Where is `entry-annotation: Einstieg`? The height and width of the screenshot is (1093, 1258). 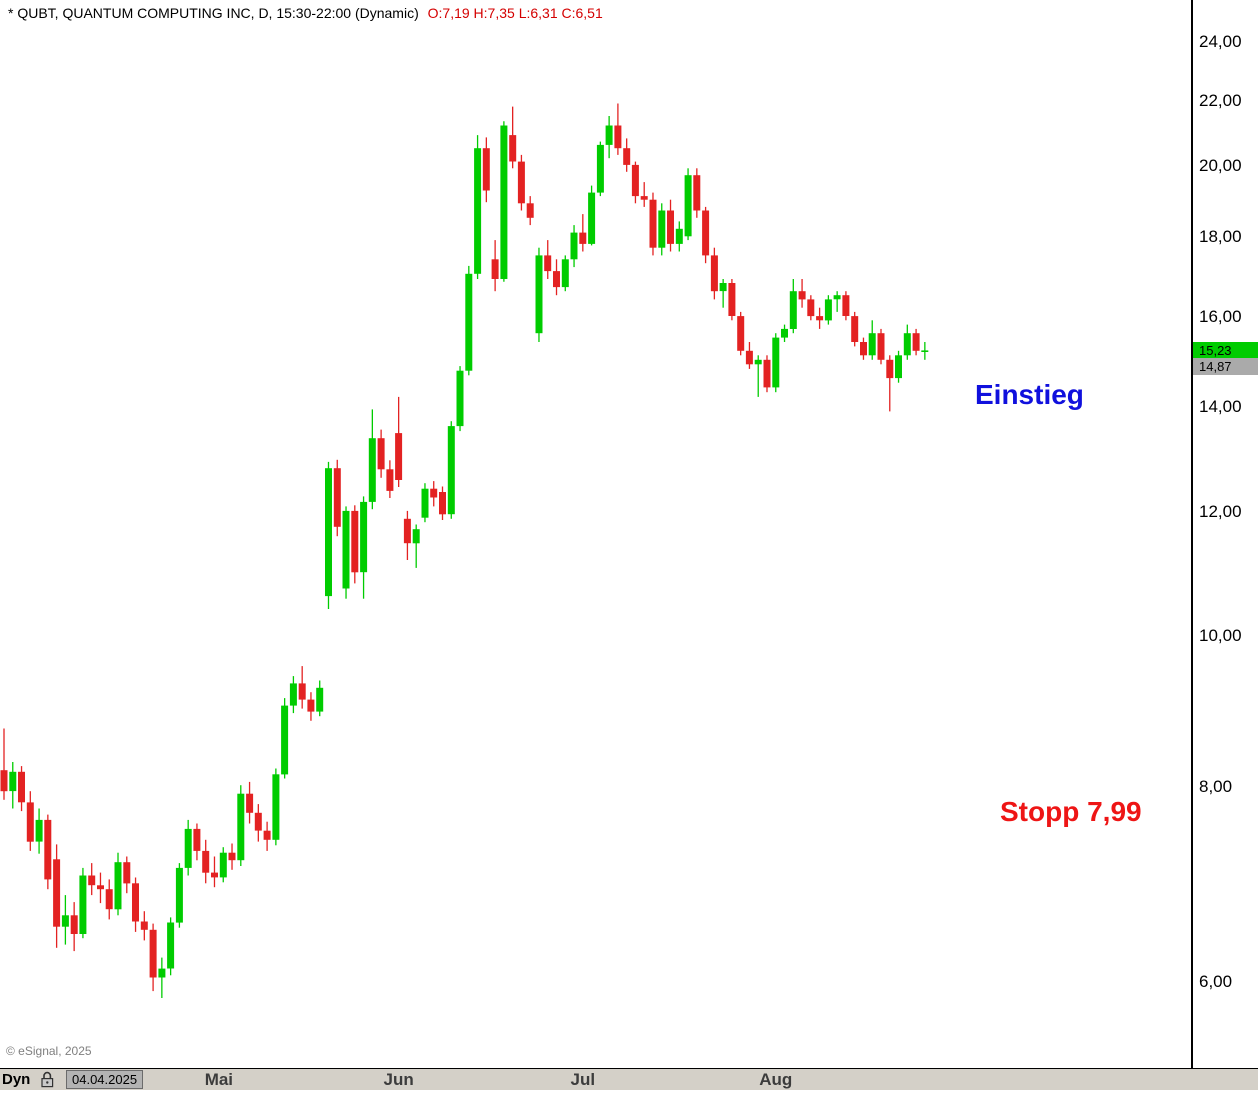 entry-annotation: Einstieg is located at coordinates (1029, 394).